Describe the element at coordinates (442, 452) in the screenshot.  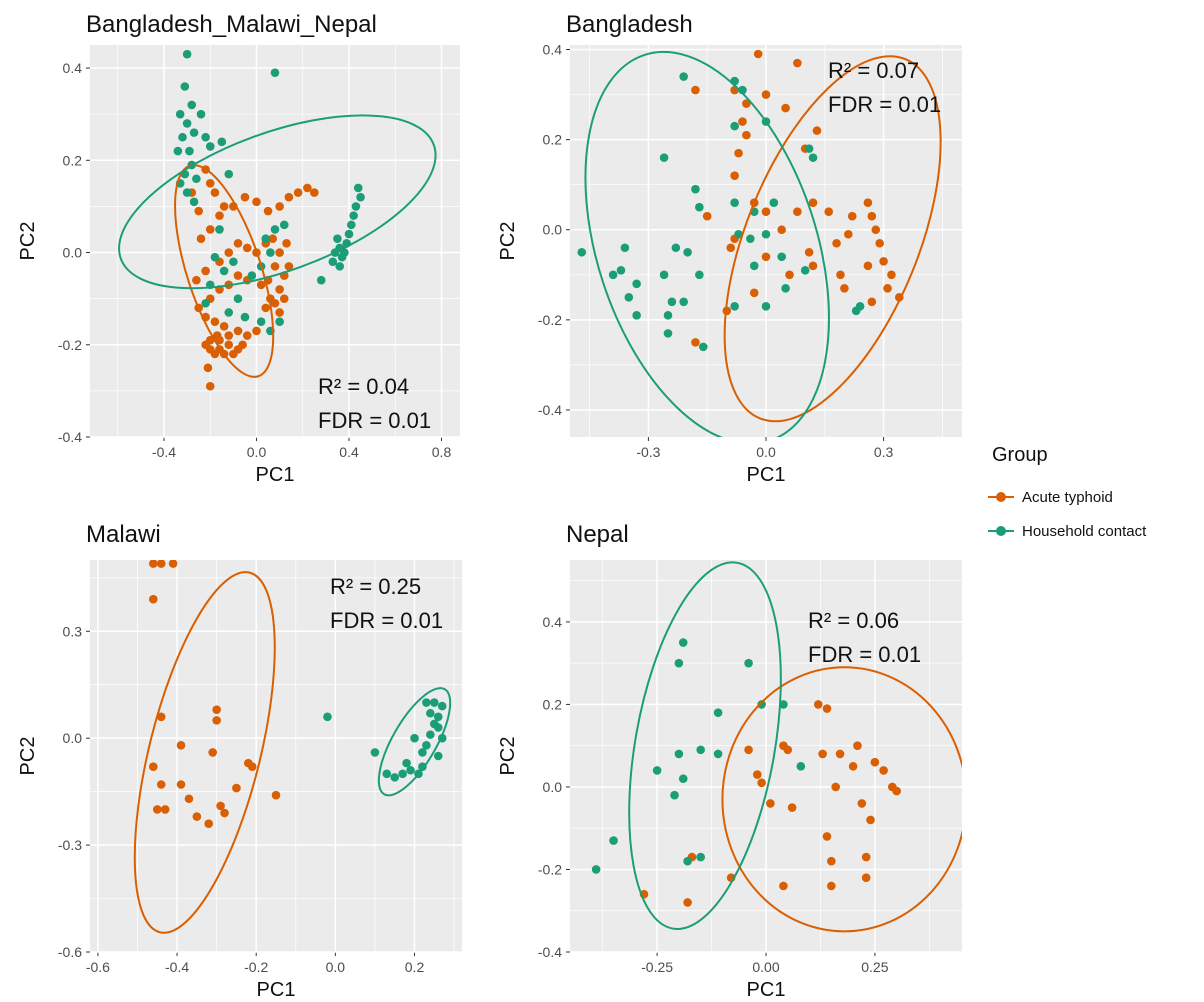
I see `x-tick-label: 0.8` at that location.